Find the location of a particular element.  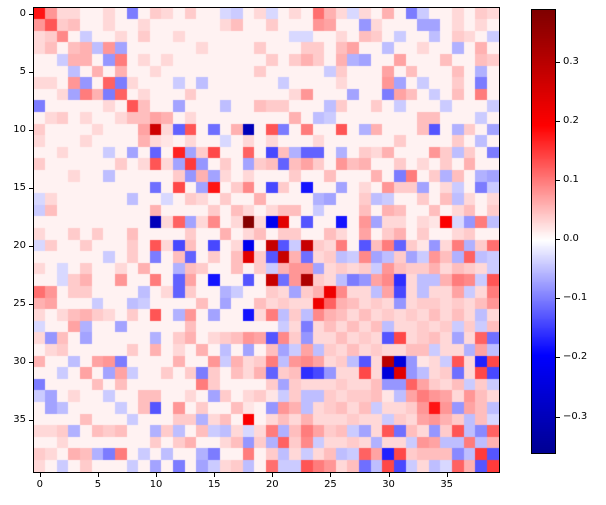

x-tick-label: 30 is located at coordinates (388, 484).